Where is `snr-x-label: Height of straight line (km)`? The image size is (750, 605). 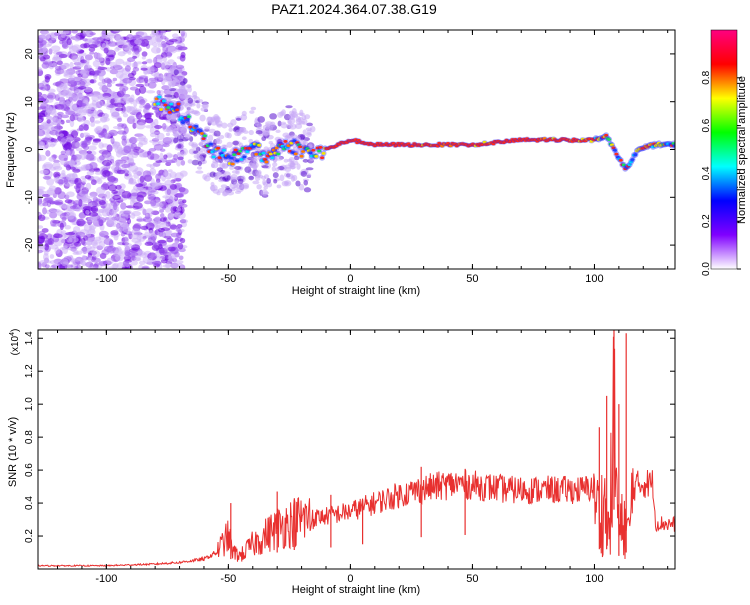
snr-x-label: Height of straight line (km) is located at coordinates (356, 590).